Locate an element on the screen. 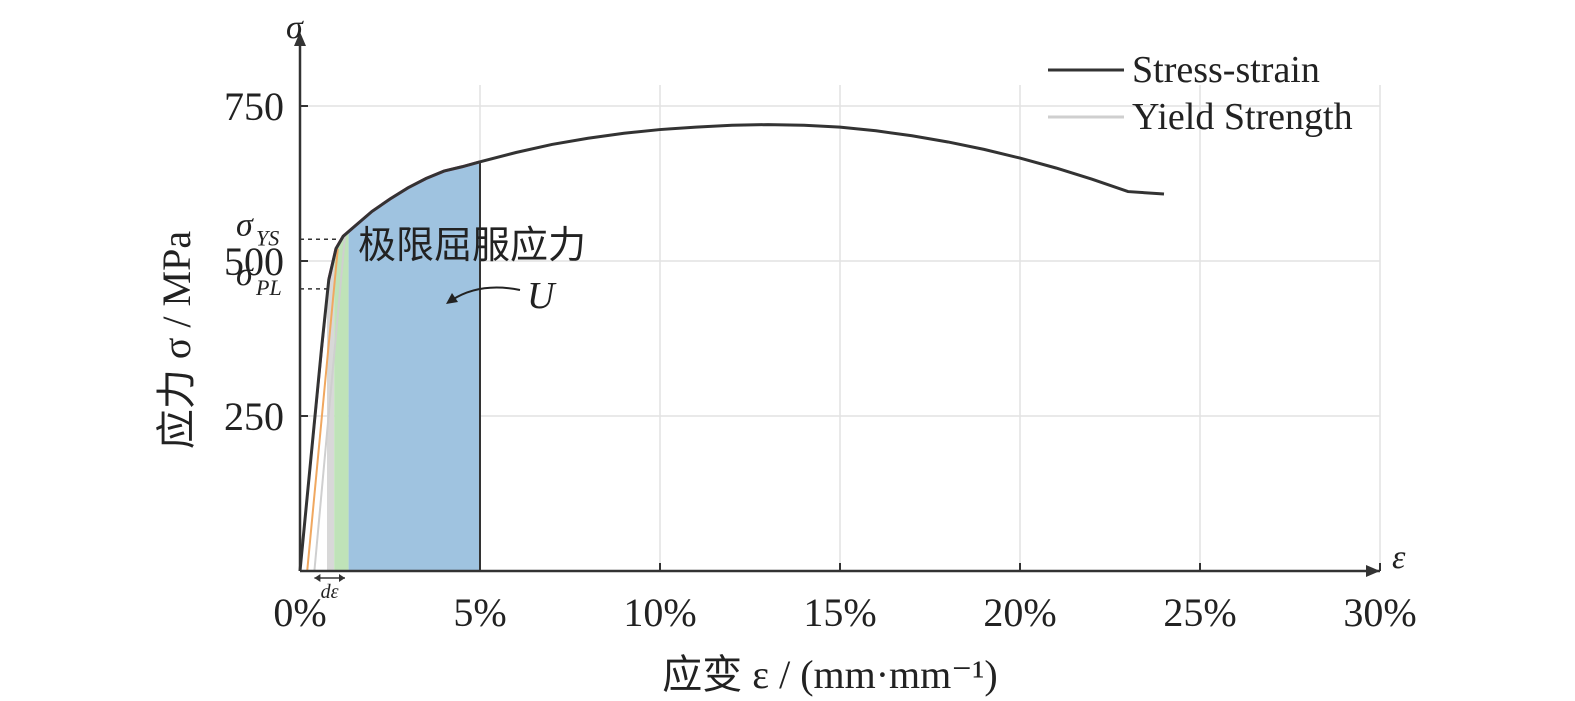 The width and height of the screenshot is (1575, 701). legend: Stress-strain Yield Strength is located at coordinates (1200, 93).